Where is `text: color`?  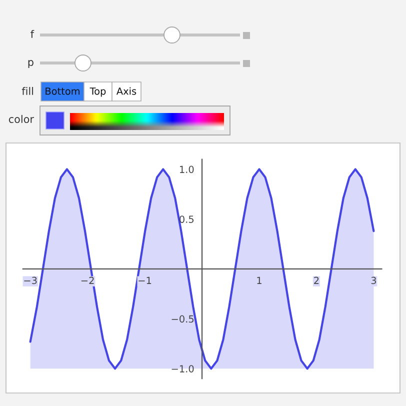 text: color is located at coordinates (21, 119).